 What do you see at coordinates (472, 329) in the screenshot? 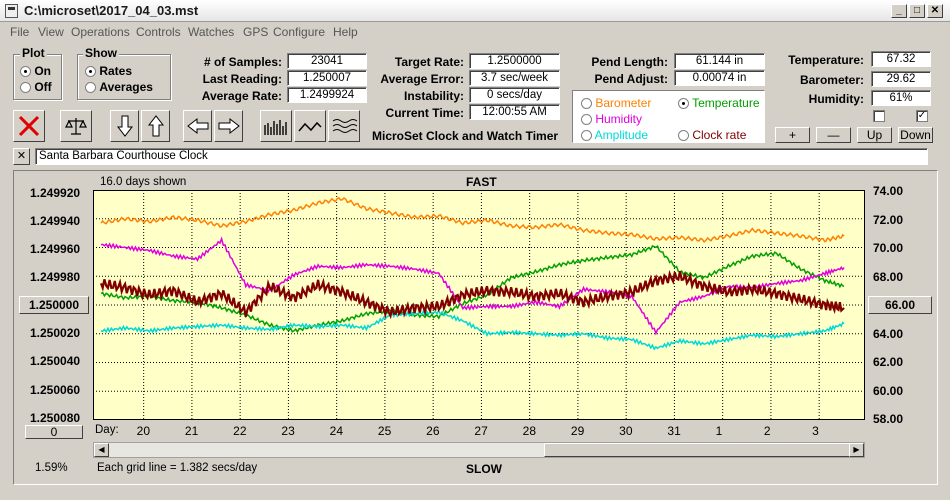
I see `series-line-amplitude` at bounding box center [472, 329].